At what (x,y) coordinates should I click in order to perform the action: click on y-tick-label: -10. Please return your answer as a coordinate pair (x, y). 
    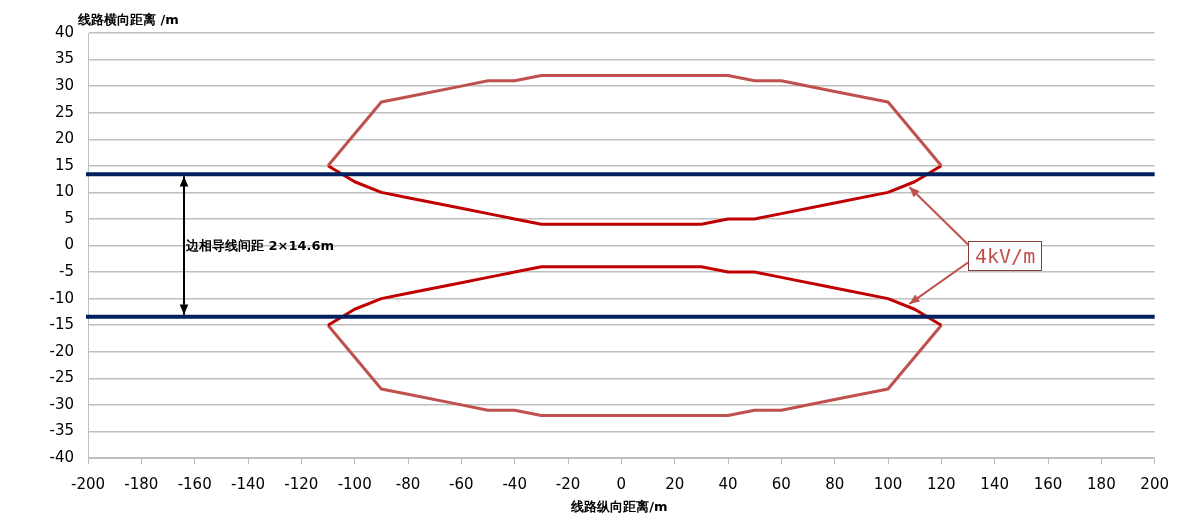
    Looking at the image, I should click on (61, 297).